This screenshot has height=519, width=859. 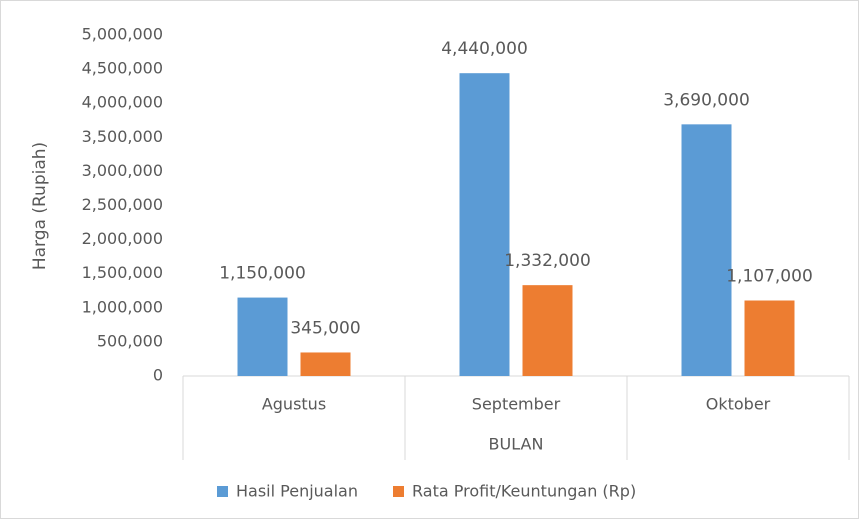 I want to click on data-label: 3,690,000, so click(x=706, y=100).